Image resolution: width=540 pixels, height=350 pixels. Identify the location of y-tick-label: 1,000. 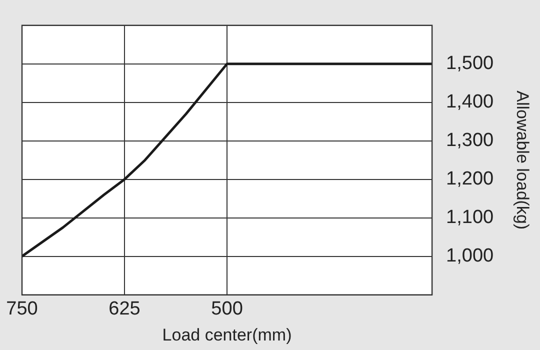
(470, 256).